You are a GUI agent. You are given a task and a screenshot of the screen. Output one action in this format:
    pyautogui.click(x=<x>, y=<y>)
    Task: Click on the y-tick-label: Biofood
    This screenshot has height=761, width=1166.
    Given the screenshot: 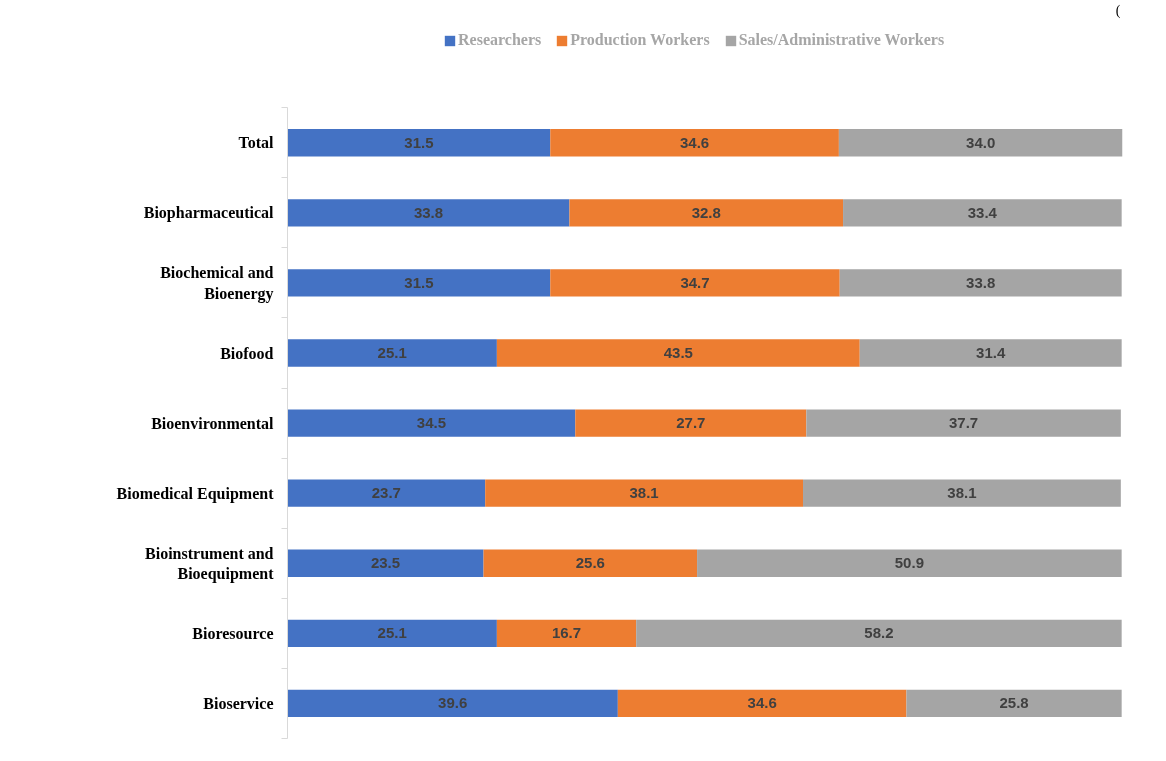 What is the action you would take?
    pyautogui.click(x=247, y=353)
    